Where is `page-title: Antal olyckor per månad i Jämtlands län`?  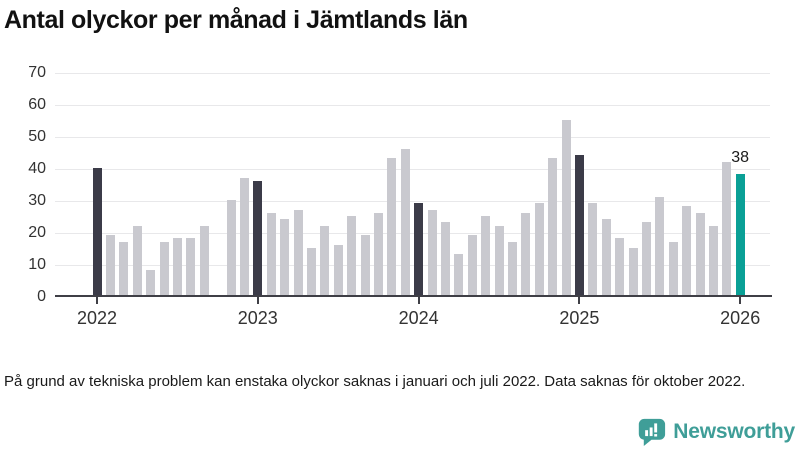 page-title: Antal olyckor per månad i Jämtlands län is located at coordinates (236, 20).